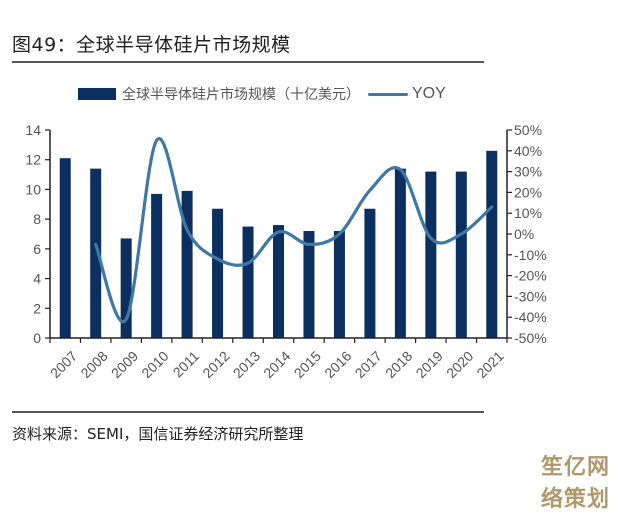  What do you see at coordinates (583, 481) in the screenshot?
I see `watermark: 笙亿网络策划` at bounding box center [583, 481].